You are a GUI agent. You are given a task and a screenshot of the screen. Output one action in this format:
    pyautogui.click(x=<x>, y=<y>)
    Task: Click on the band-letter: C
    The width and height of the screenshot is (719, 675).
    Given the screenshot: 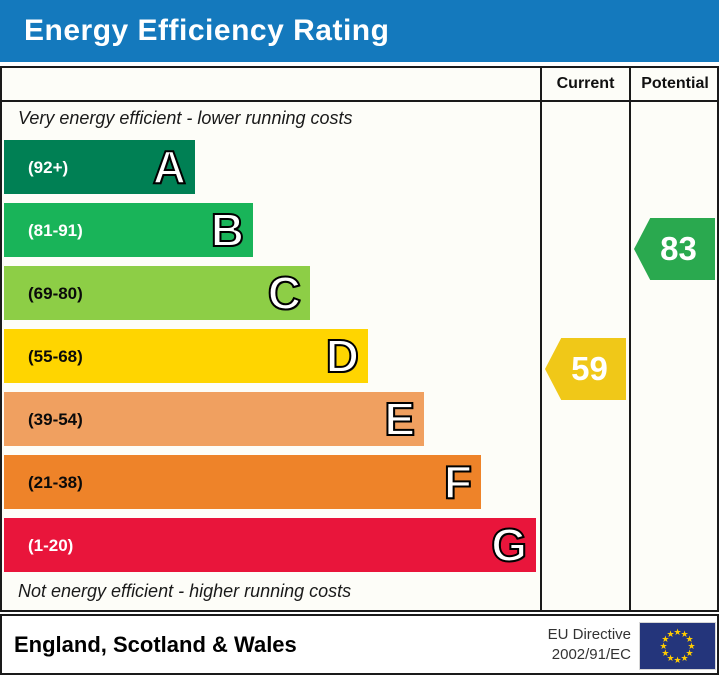 What is the action you would take?
    pyautogui.click(x=284, y=293)
    